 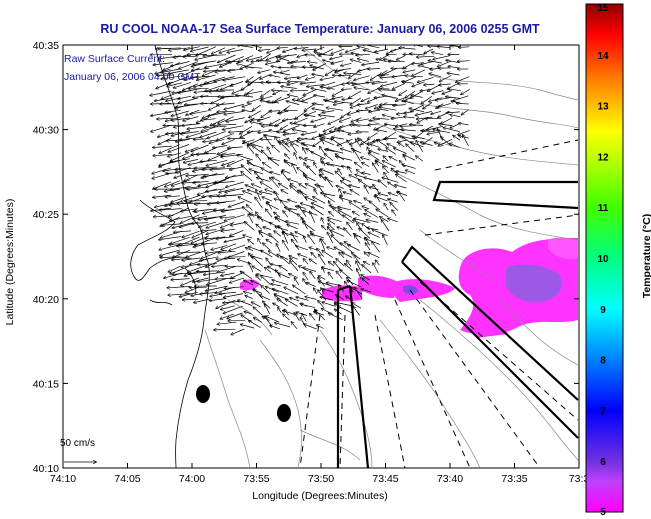 What do you see at coordinates (603, 56) in the screenshot?
I see `colorbar-tick-label: 14` at bounding box center [603, 56].